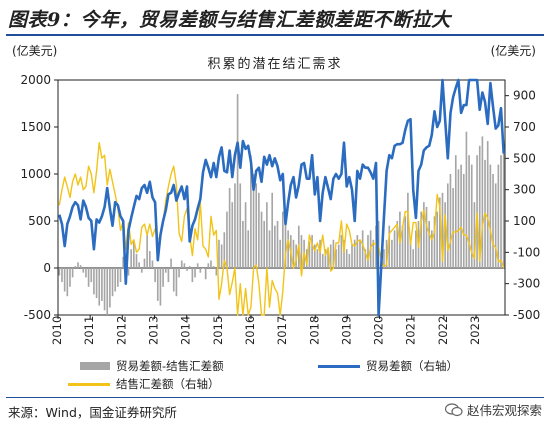 The width and height of the screenshot is (550, 431). I want to click on left-tick-label: 500, so click(39, 221).